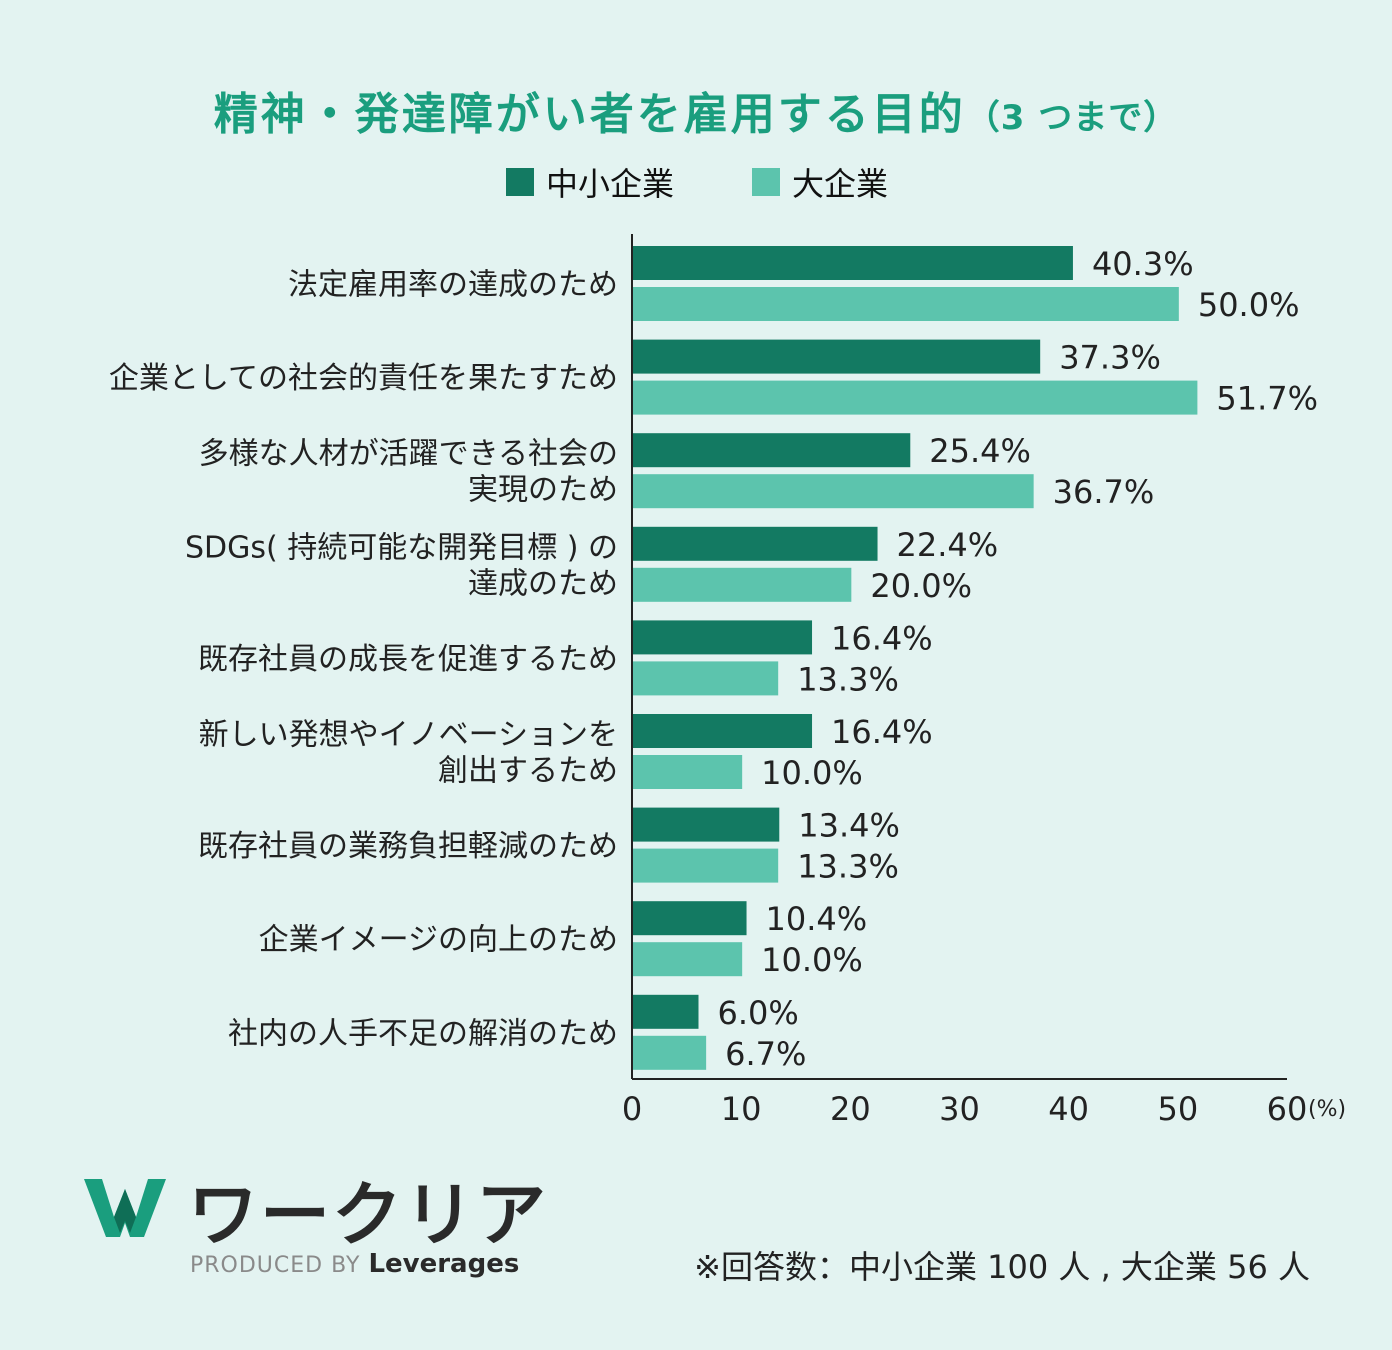  Describe the element at coordinates (520, 182) in the screenshot. I see `legend-swatch-small-business` at that location.